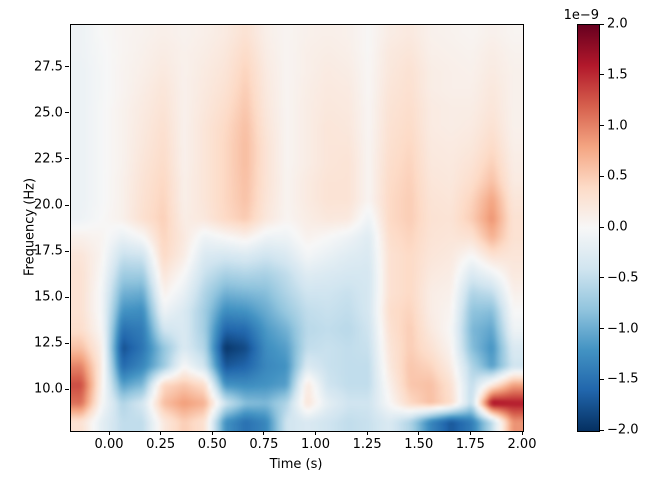  What do you see at coordinates (48, 67) in the screenshot?
I see `y-tick-label: 27.5` at bounding box center [48, 67].